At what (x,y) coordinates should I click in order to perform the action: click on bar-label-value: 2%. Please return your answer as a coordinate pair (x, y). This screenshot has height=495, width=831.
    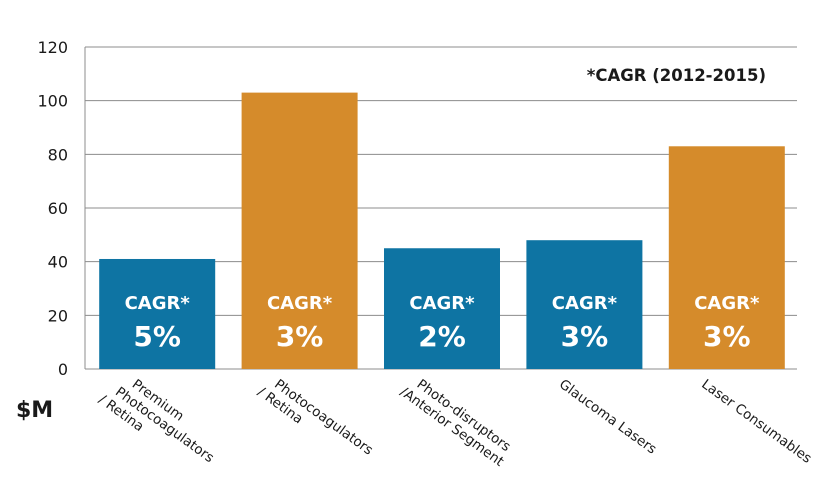
    Looking at the image, I should click on (442, 336).